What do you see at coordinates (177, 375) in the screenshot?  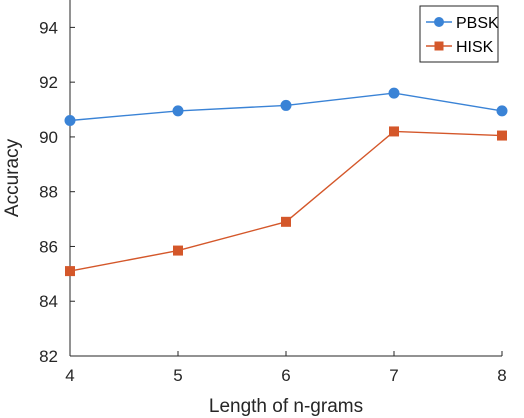 I see `x-tick-label: 5` at bounding box center [177, 375].